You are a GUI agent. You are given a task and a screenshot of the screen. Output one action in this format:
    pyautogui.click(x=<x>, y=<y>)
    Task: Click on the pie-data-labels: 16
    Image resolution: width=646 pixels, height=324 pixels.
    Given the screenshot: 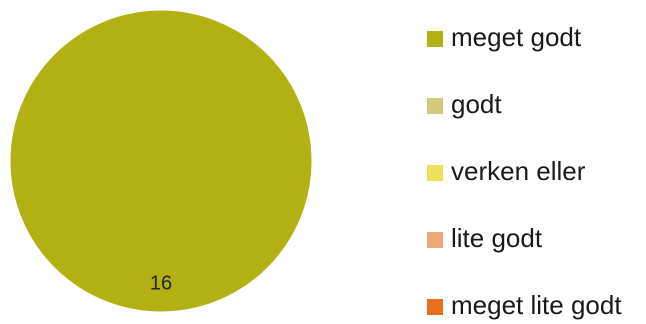 What is the action you would take?
    pyautogui.click(x=161, y=283)
    